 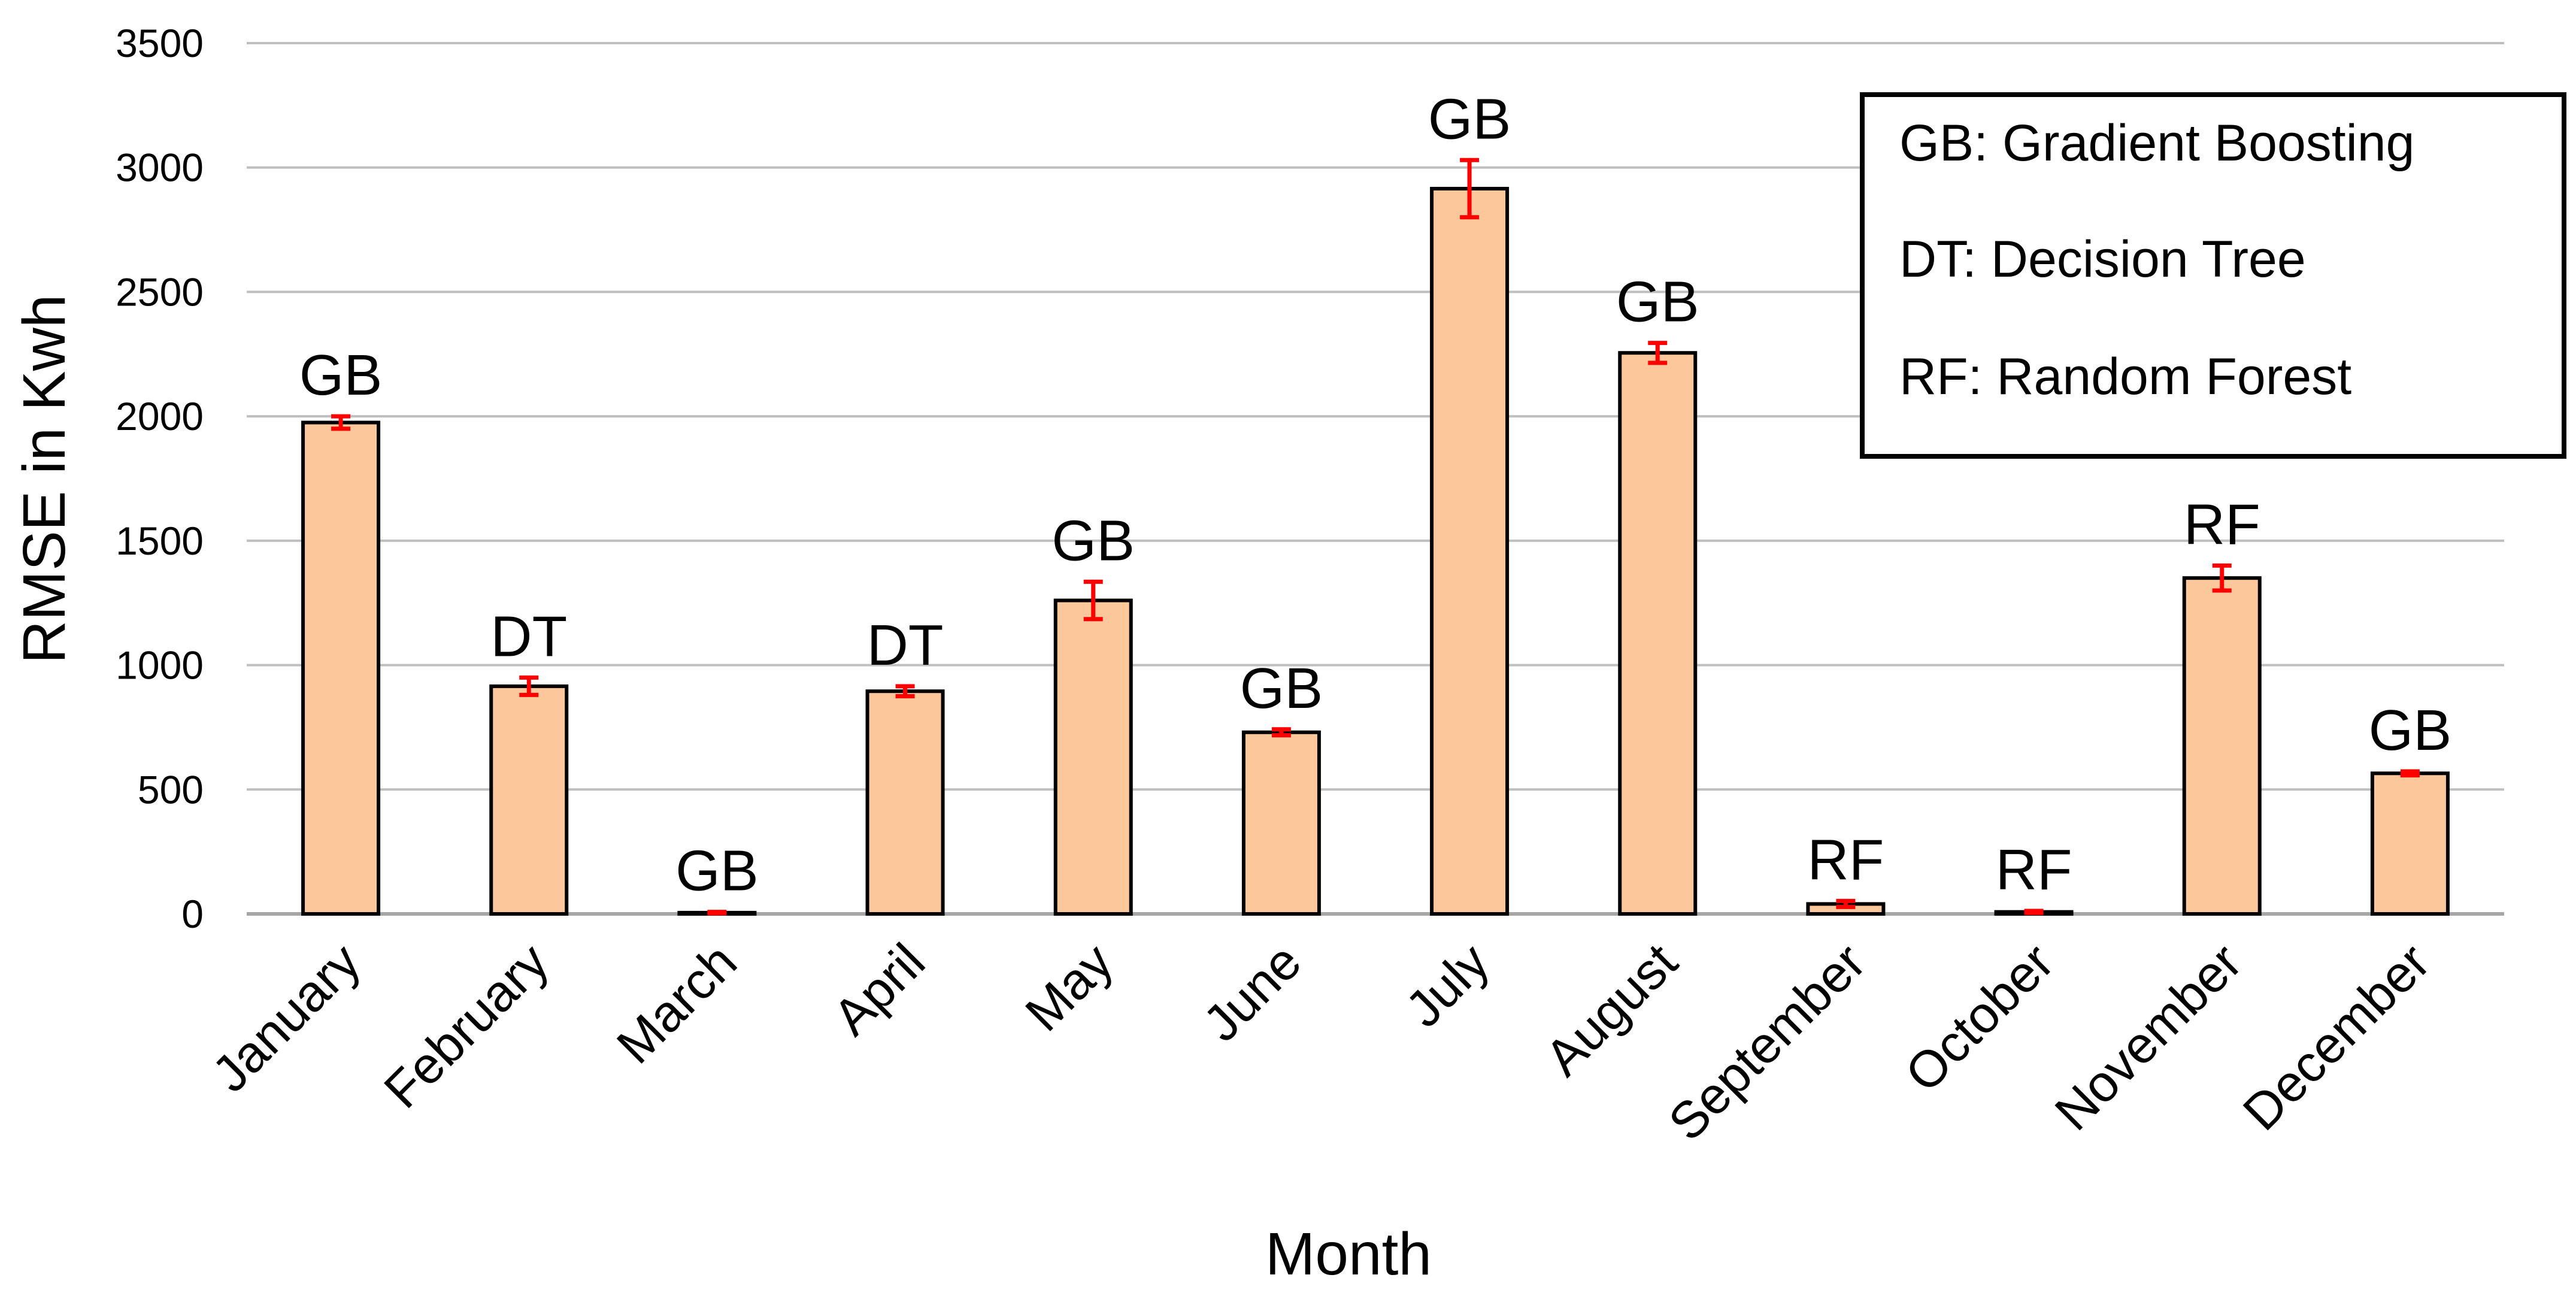 What do you see at coordinates (1980, 1018) in the screenshot?
I see `x-category-label: October` at bounding box center [1980, 1018].